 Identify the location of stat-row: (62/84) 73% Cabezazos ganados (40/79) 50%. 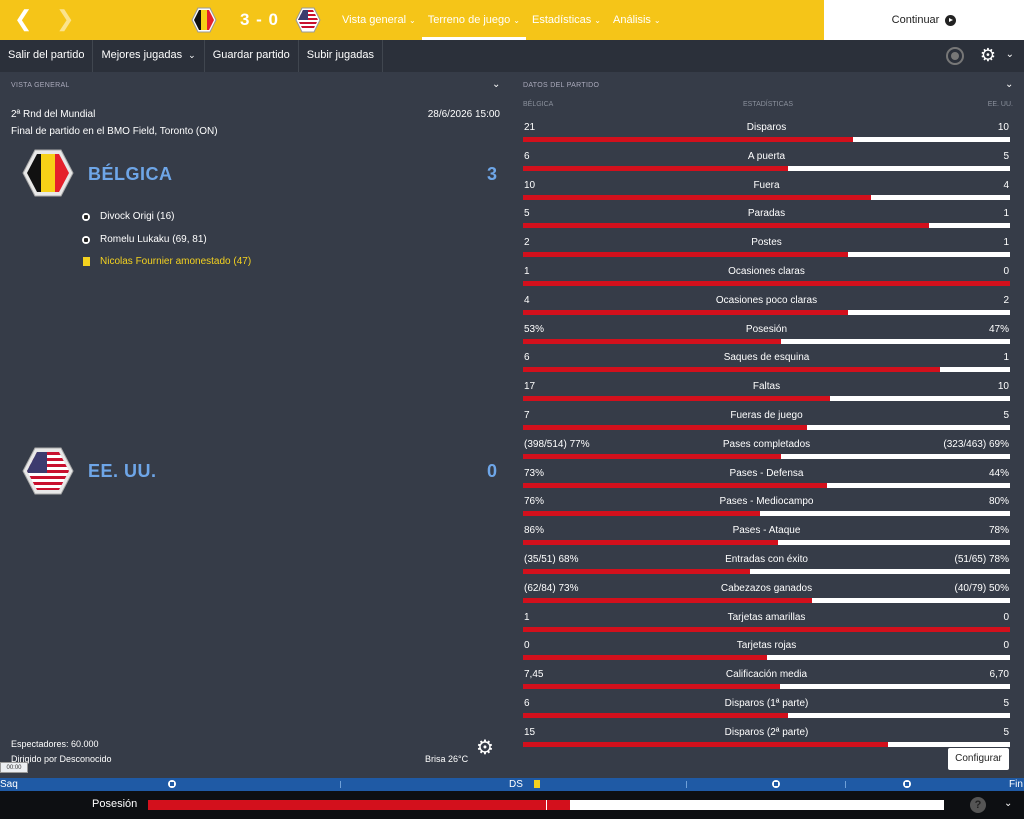
(766, 591).